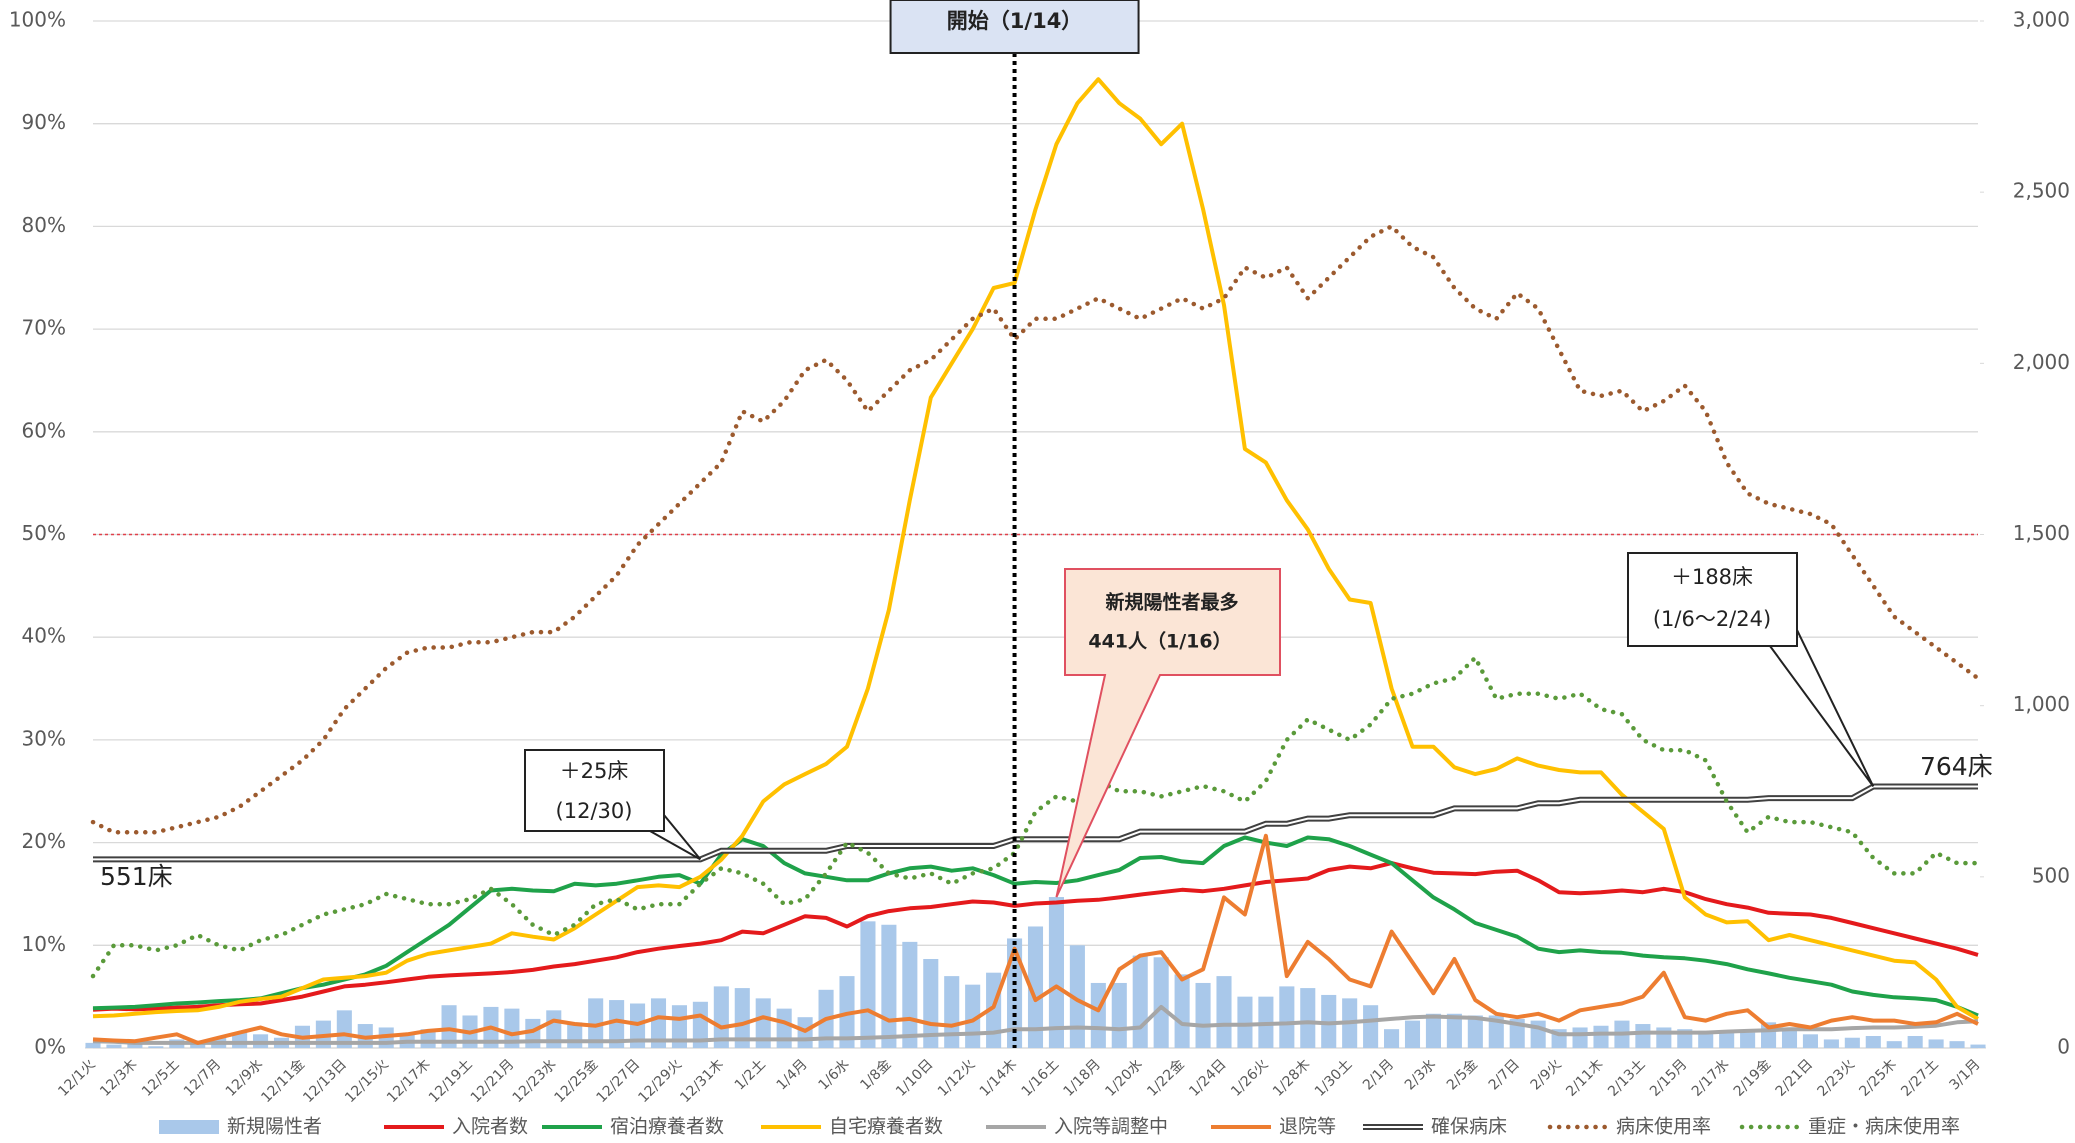 The image size is (2075, 1143). I want to click on peak-label: 441人（1/16）, so click(1159, 641).